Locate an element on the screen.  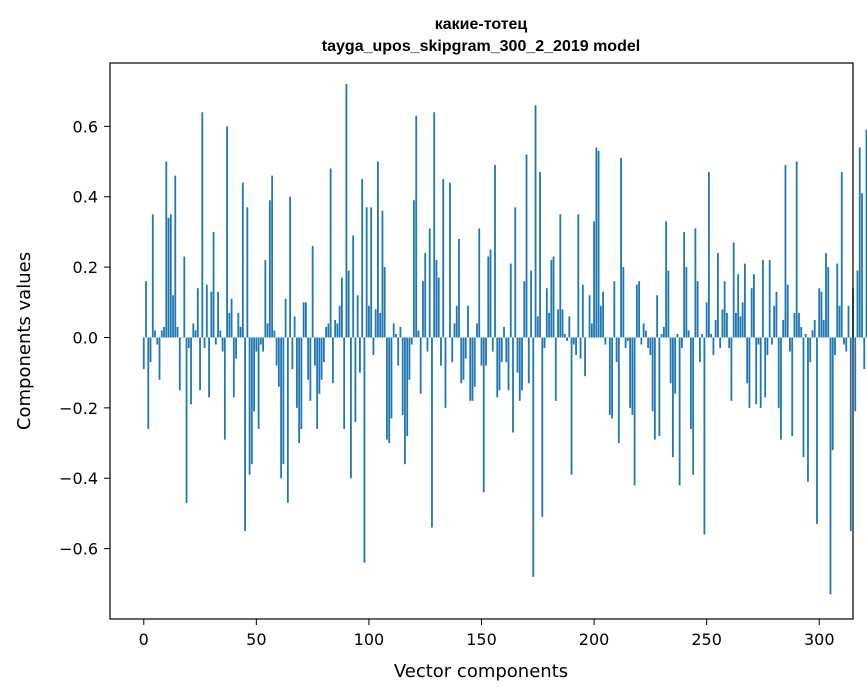
x-tick-label: 200 is located at coordinates (594, 639).